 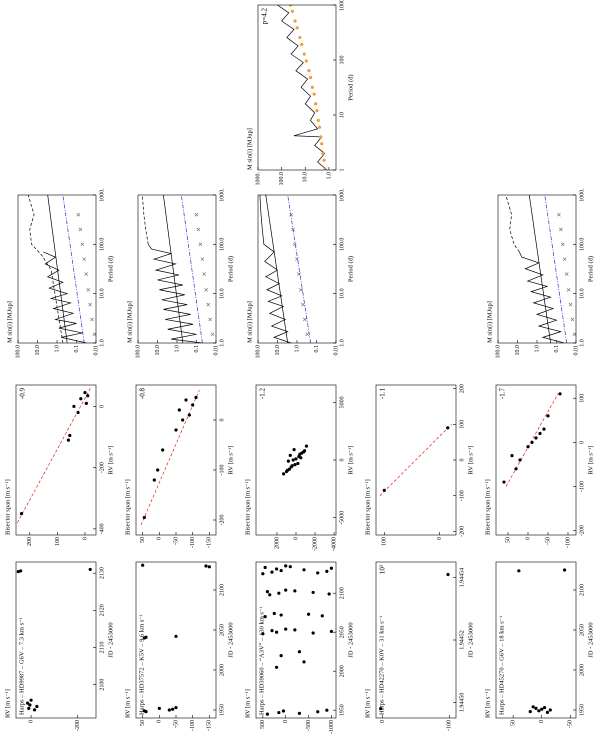 I want to click on x-tick-label: 1000, so click(x=342, y=5).